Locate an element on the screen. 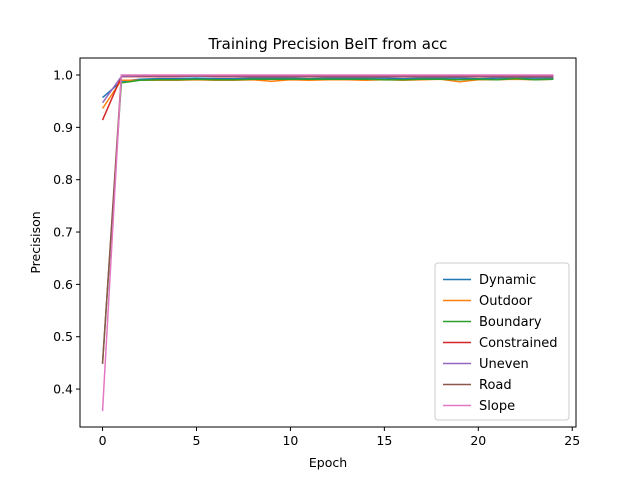 This screenshot has height=480, width=640. x-axis-label: Epoch is located at coordinates (328, 462).